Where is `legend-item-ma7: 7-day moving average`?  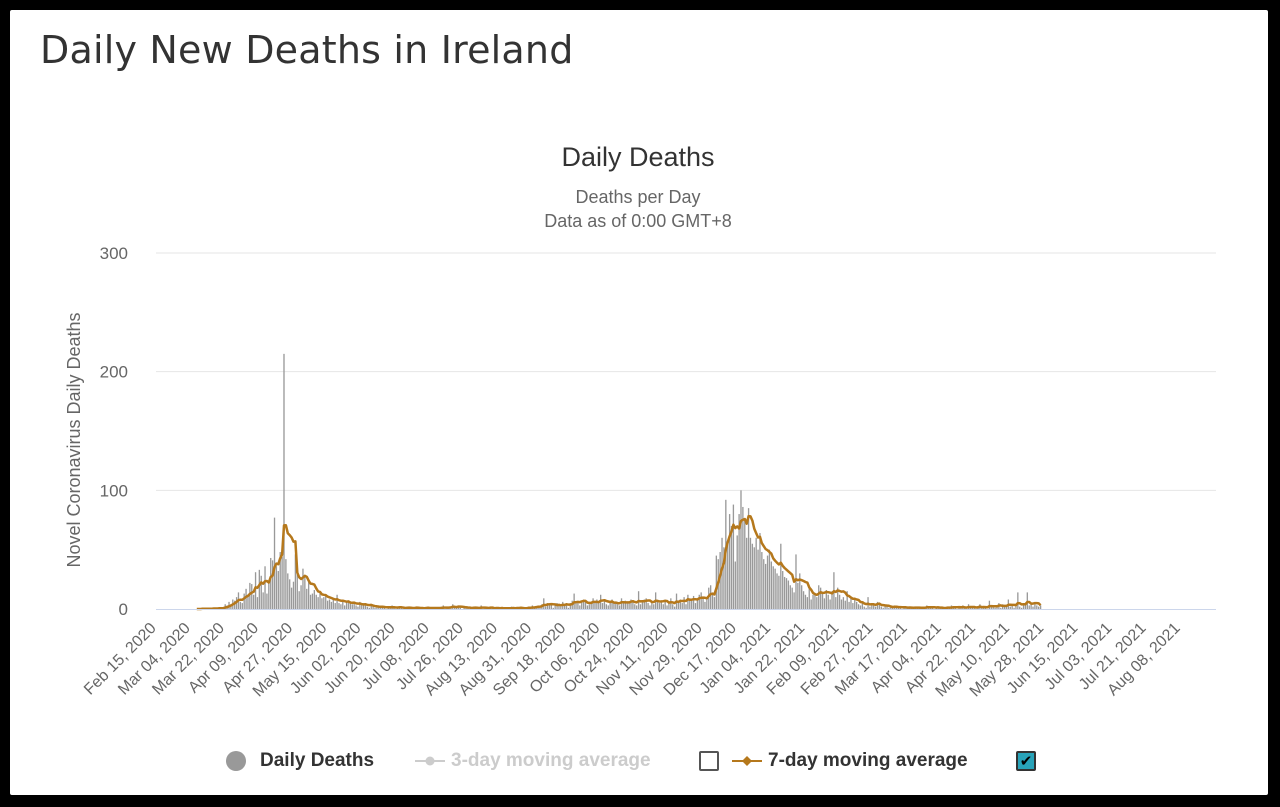 legend-item-ma7: 7-day moving average is located at coordinates (850, 761).